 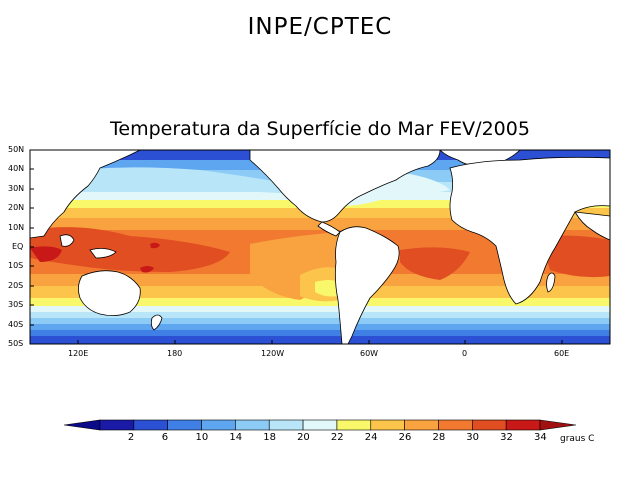 What do you see at coordinates (16, 304) in the screenshot?
I see `lat-label-30s: 30S` at bounding box center [16, 304].